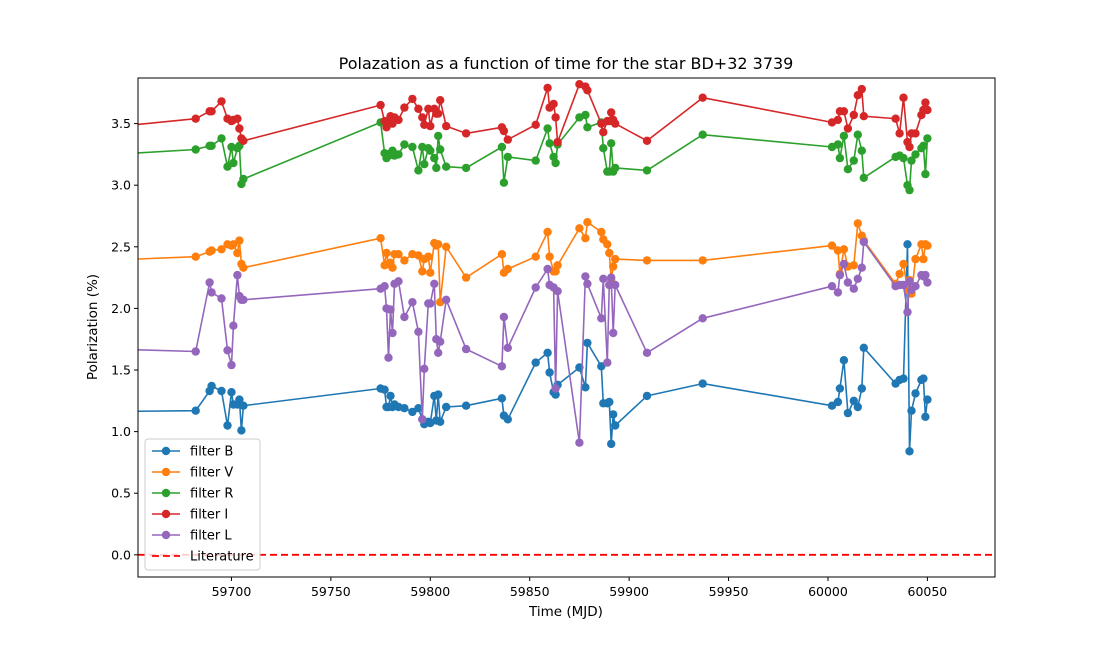 This screenshot has height=648, width=1105. Describe the element at coordinates (121, 554) in the screenshot. I see `y-tick-label: 0.0` at that location.